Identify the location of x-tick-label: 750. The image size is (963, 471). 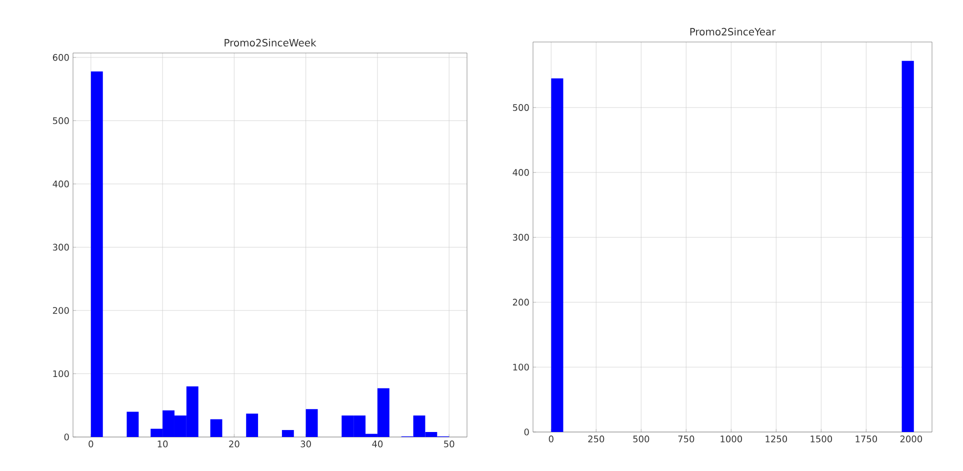
(686, 439).